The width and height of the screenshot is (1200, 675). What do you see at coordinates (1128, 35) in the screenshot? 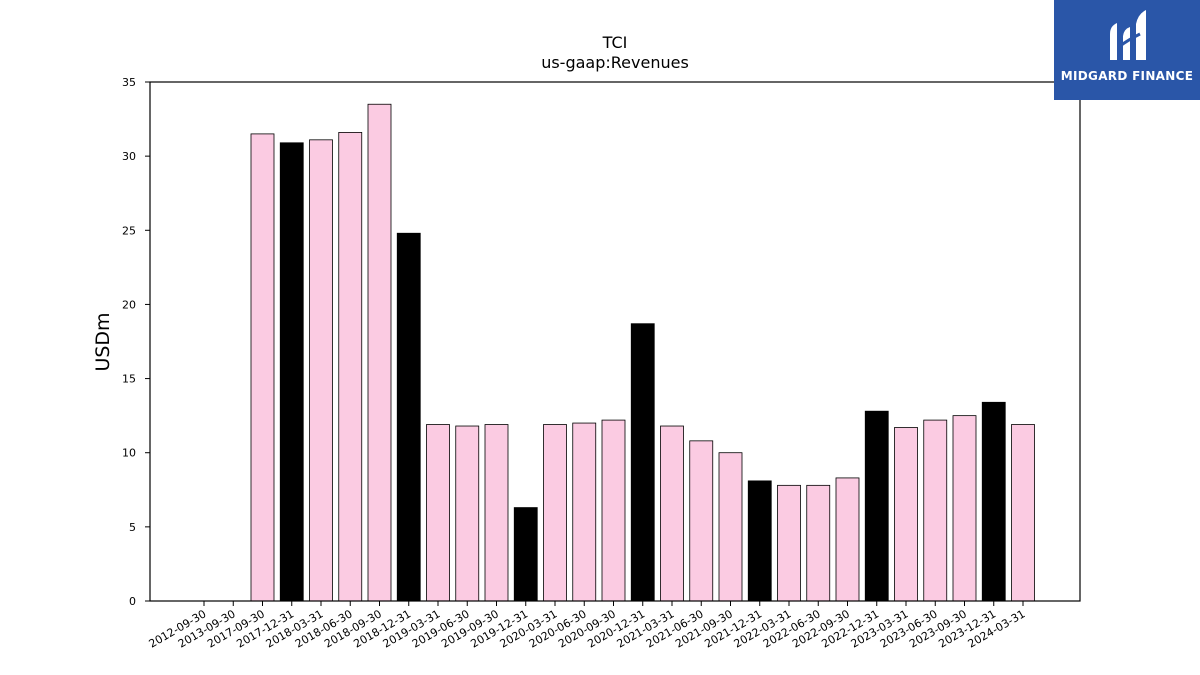
I see `logo-mark-icon` at bounding box center [1128, 35].